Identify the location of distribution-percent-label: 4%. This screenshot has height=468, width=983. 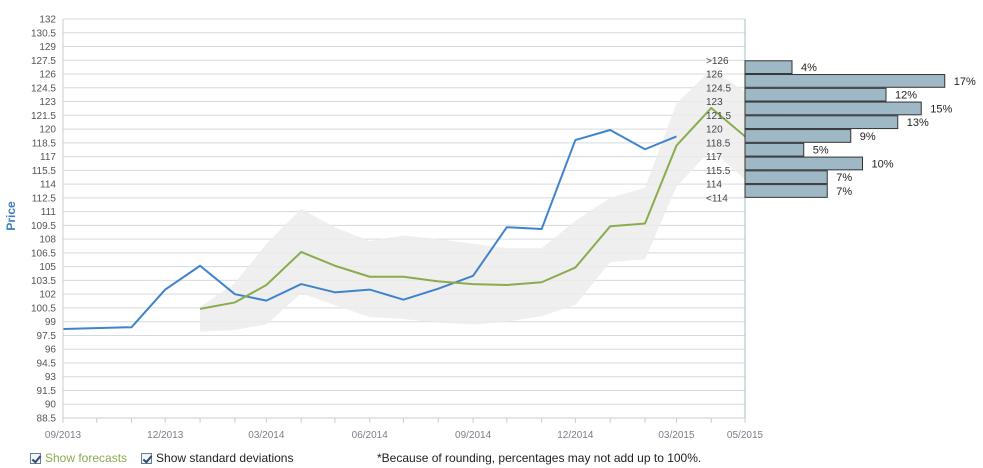
(809, 68).